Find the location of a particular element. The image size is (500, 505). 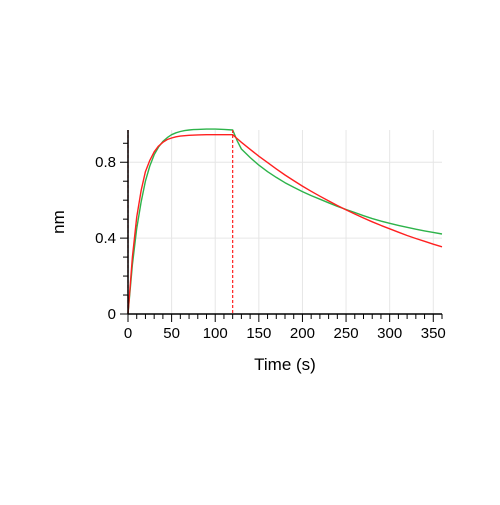

x-tick-label: 200 is located at coordinates (302, 333).